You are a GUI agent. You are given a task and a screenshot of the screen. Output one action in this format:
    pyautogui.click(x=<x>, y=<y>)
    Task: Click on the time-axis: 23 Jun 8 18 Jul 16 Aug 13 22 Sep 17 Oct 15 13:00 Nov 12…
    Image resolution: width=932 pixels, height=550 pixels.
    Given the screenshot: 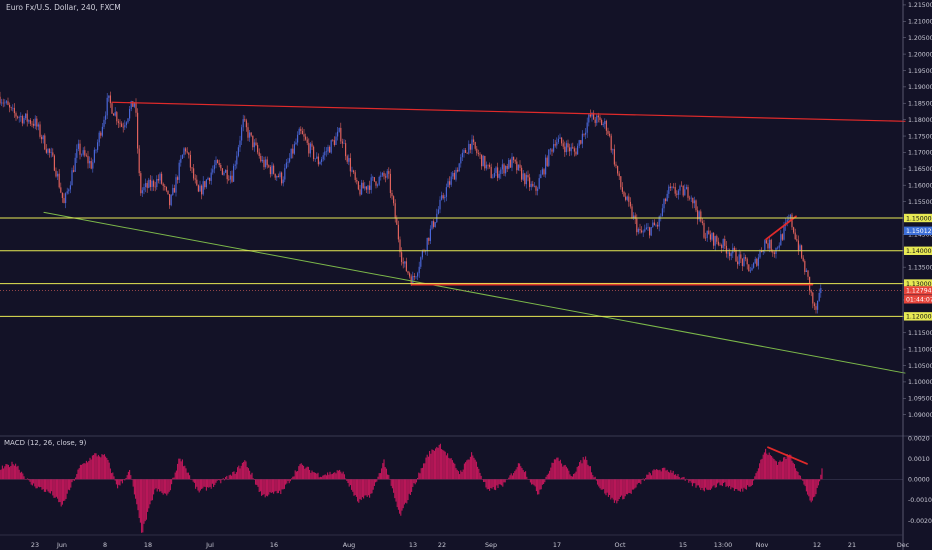 What is the action you would take?
    pyautogui.click(x=455, y=541)
    